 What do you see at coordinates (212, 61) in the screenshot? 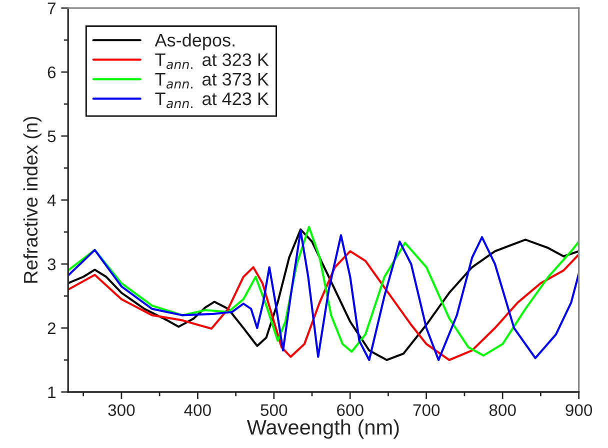
I see `legend-label: T$_{ann.}$ at 323 K` at bounding box center [212, 61].